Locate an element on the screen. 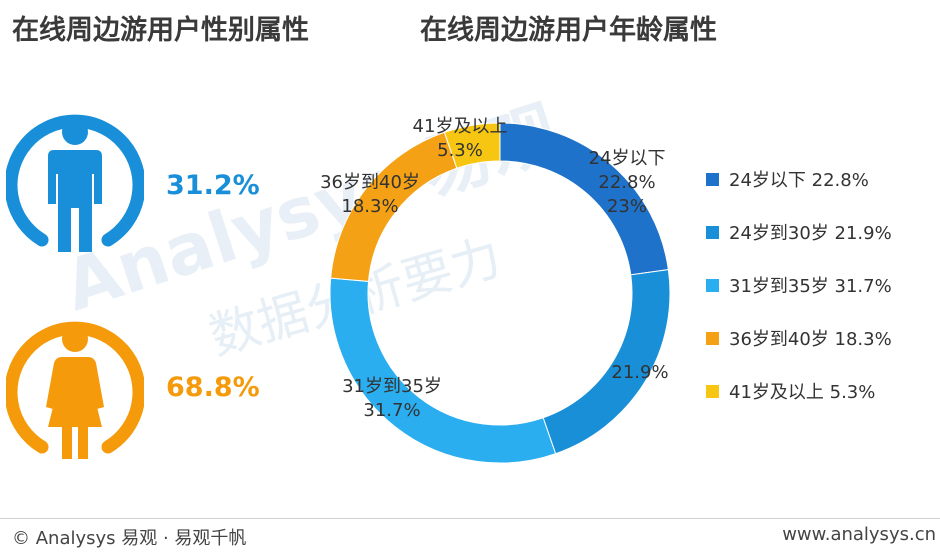 This screenshot has width=940, height=553. male-percentage: 31.2% is located at coordinates (213, 185).